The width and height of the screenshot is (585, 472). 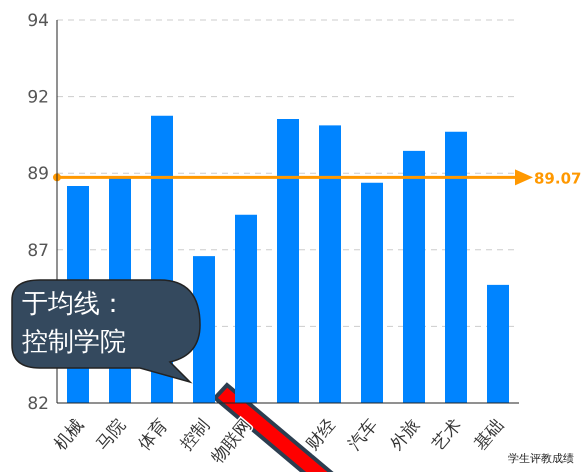 I want to click on ref-line-label: 89.07, so click(x=558, y=178).